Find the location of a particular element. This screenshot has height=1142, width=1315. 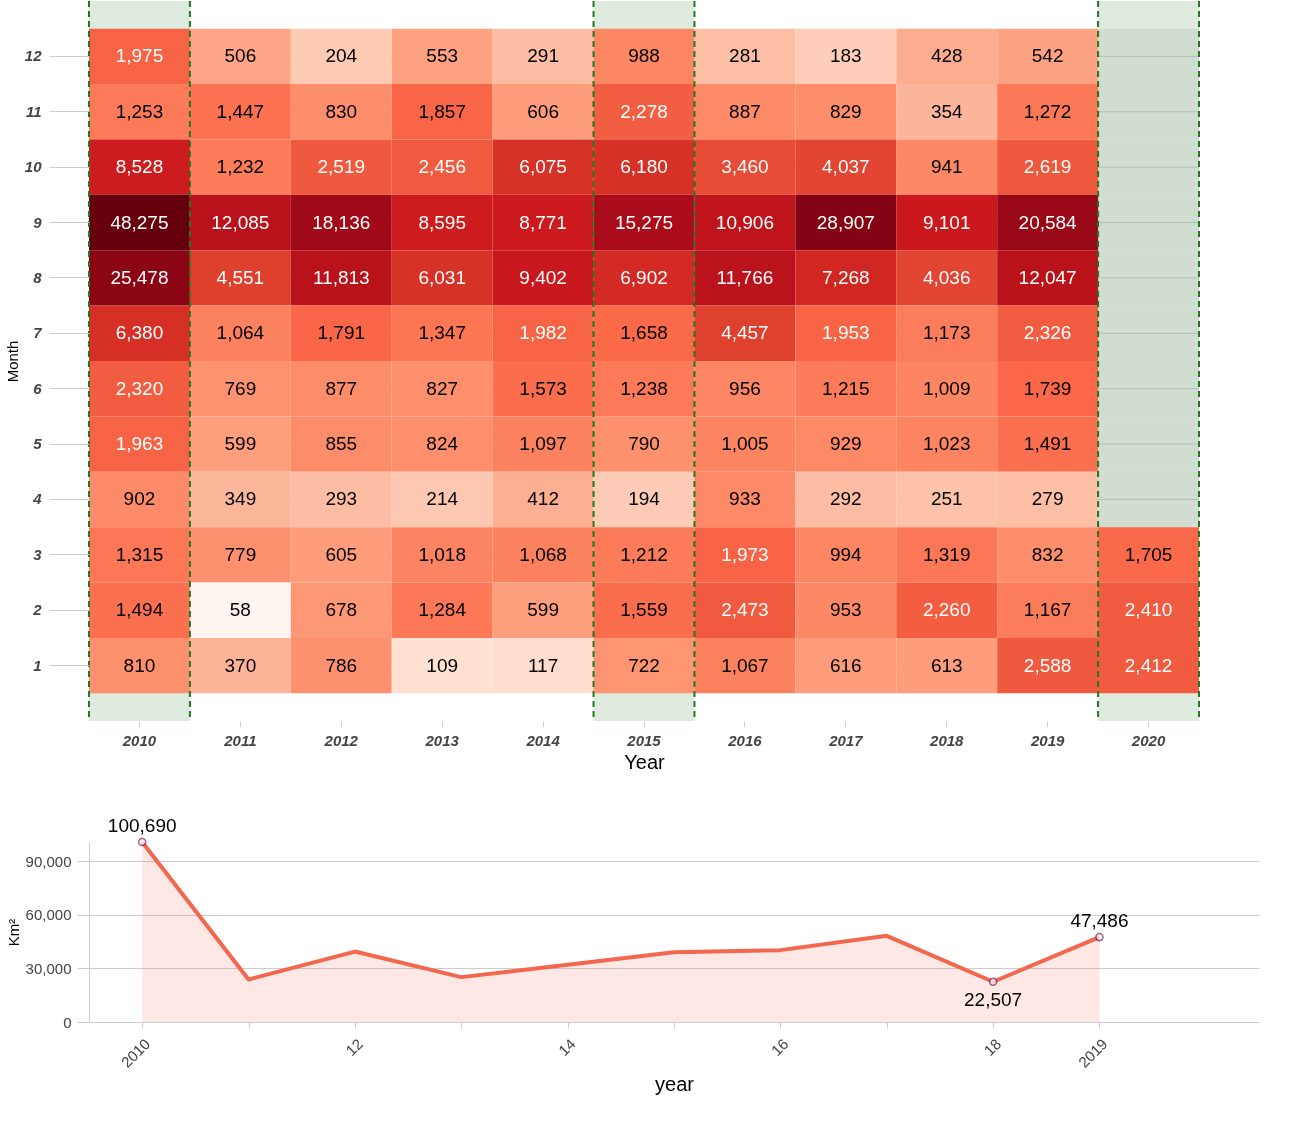

data-label: 9,402 is located at coordinates (543, 277).